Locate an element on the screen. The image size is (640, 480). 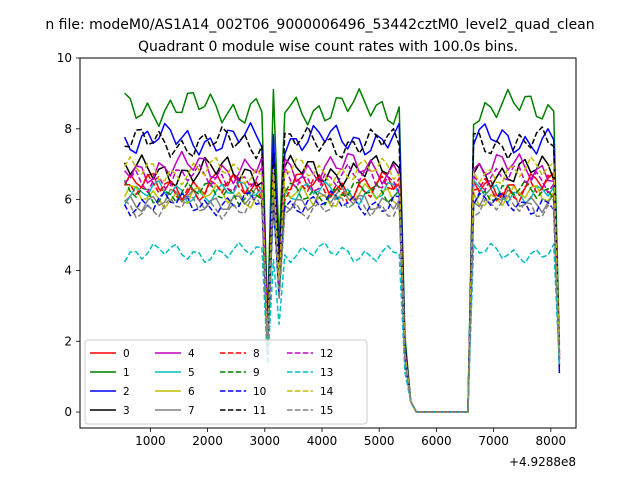
legend-label-15: 15 is located at coordinates (326, 411).